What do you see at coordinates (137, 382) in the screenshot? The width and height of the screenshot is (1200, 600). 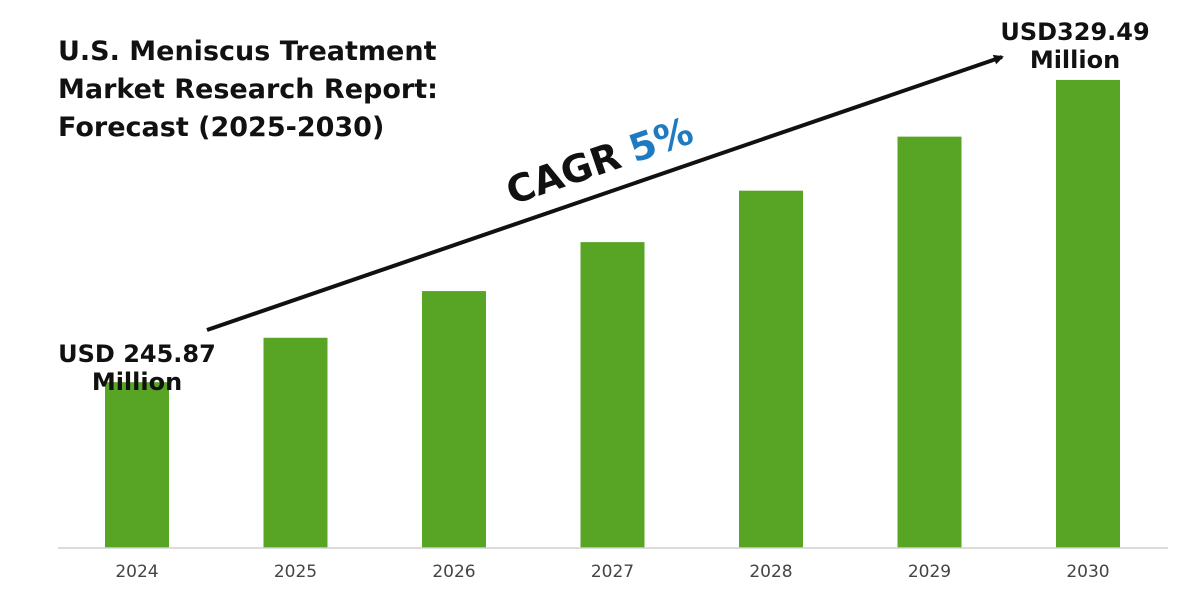 I see `start-unit: Million` at bounding box center [137, 382].